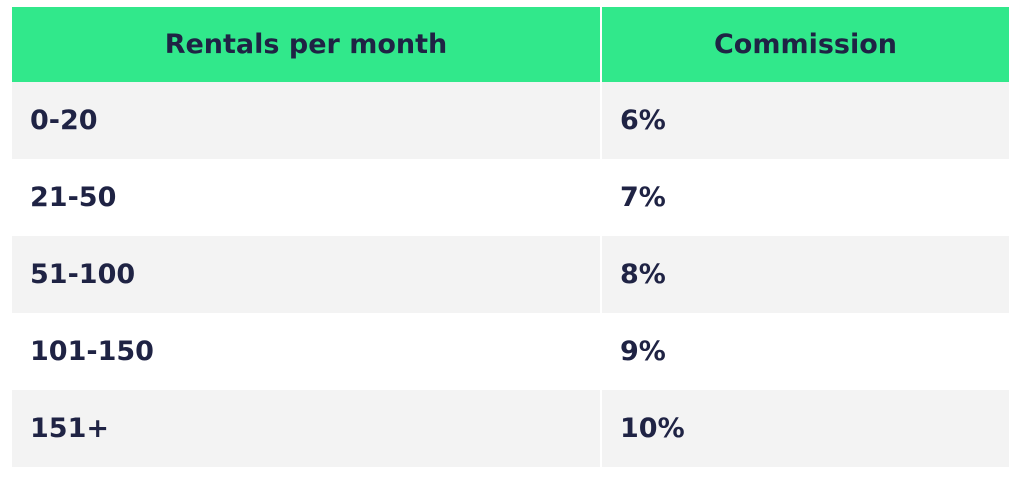 This screenshot has height=485, width=1016. What do you see at coordinates (306, 197) in the screenshot?
I see `table-cell: 21-50` at bounding box center [306, 197].